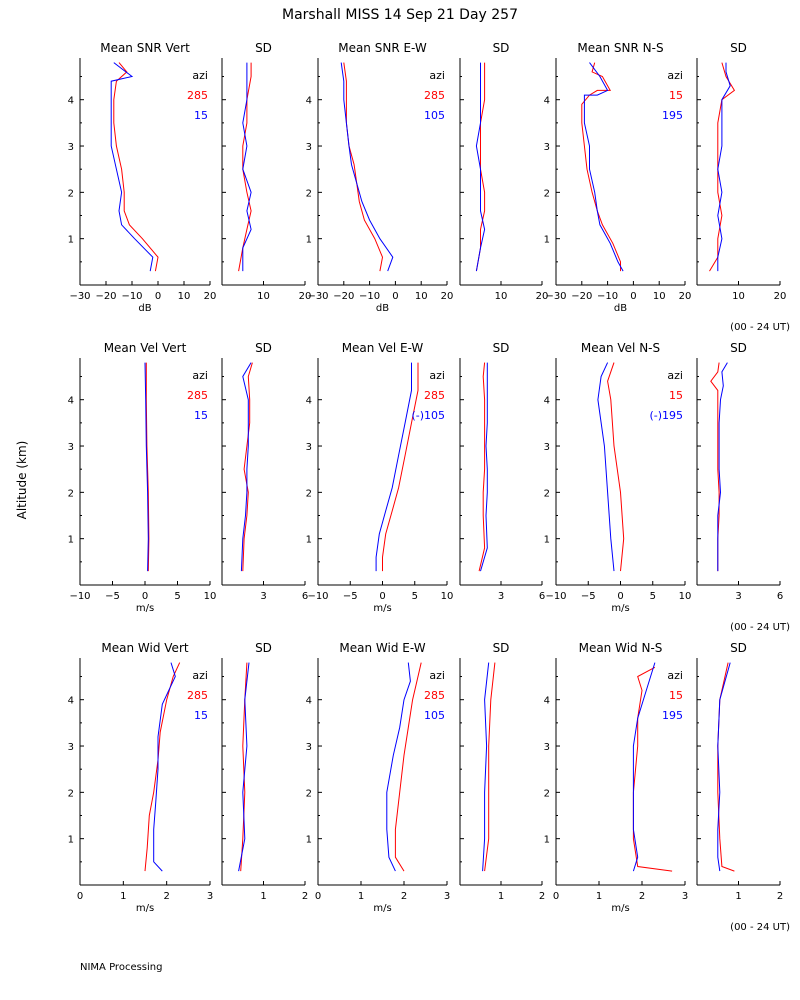 This screenshot has width=800, height=1000. What do you see at coordinates (382, 48) in the screenshot?
I see `panel-title: Mean SNR E-W` at bounding box center [382, 48].